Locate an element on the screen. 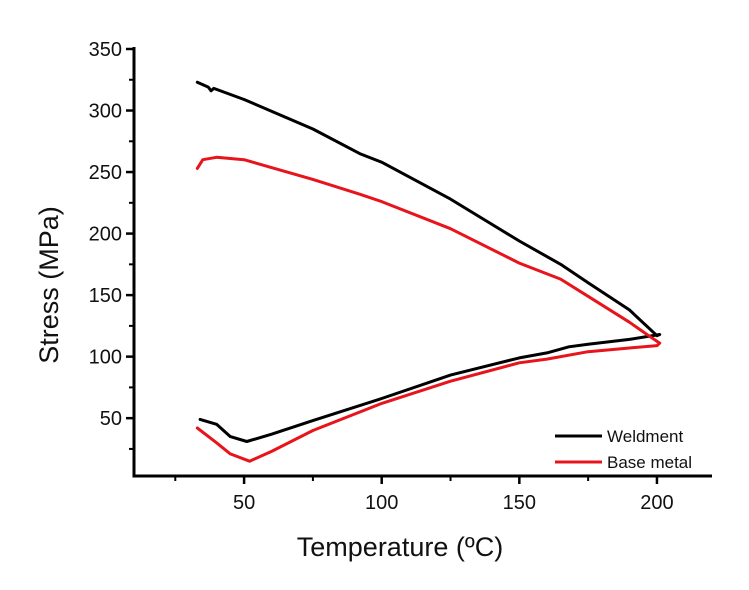  x-tick-label: 200 is located at coordinates (656, 503).